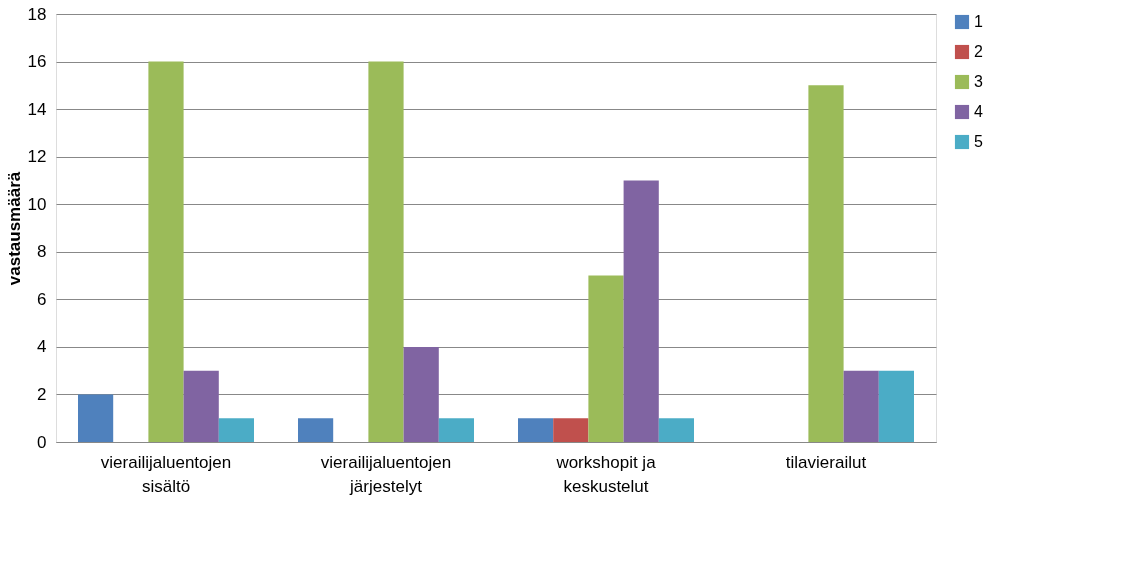 This screenshot has height=574, width=1131. Describe the element at coordinates (37, 157) in the screenshot. I see `y-tick-label: 12` at that location.